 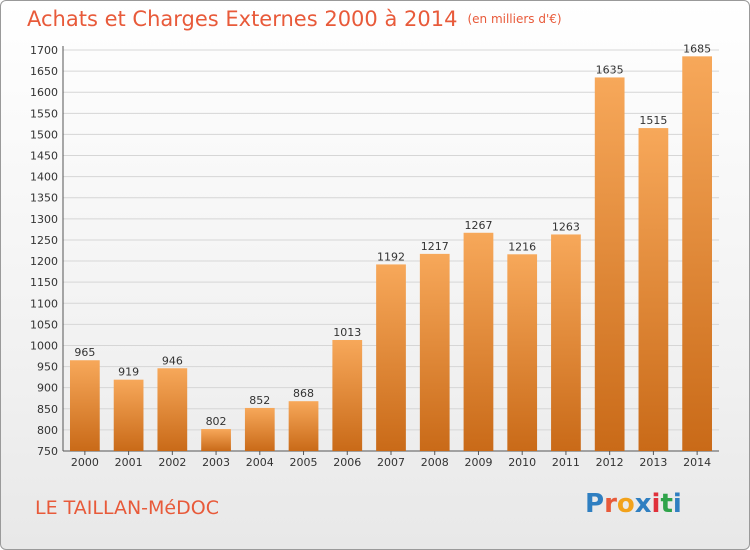 I want to click on bar-2005, so click(x=303, y=426).